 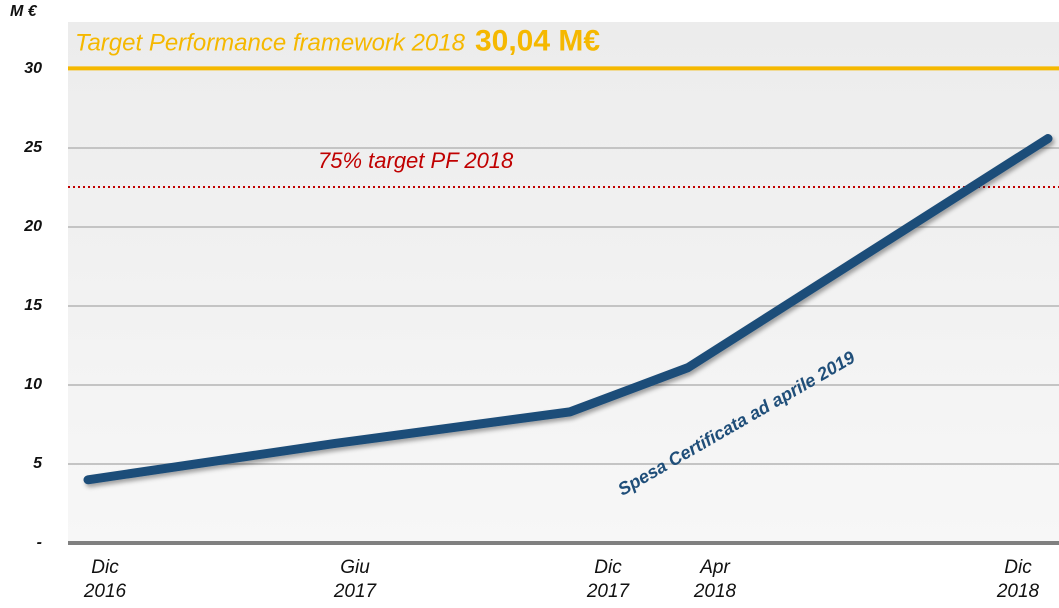 I want to click on y-unit: M €, so click(x=24, y=11).